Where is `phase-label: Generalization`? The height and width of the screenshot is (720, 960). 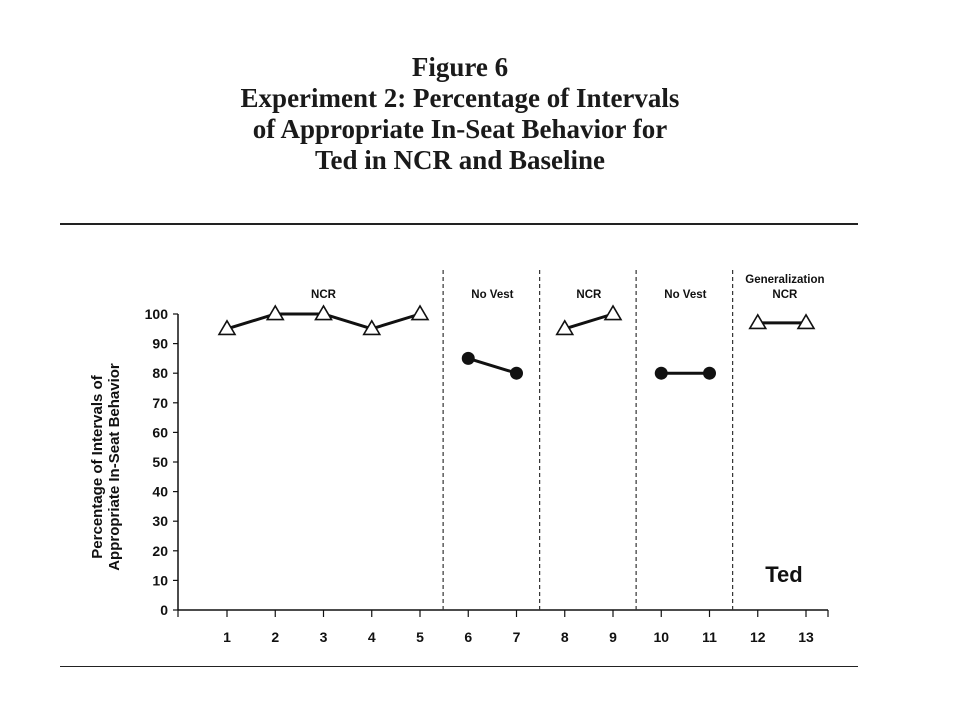 phase-label: Generalization is located at coordinates (784, 280).